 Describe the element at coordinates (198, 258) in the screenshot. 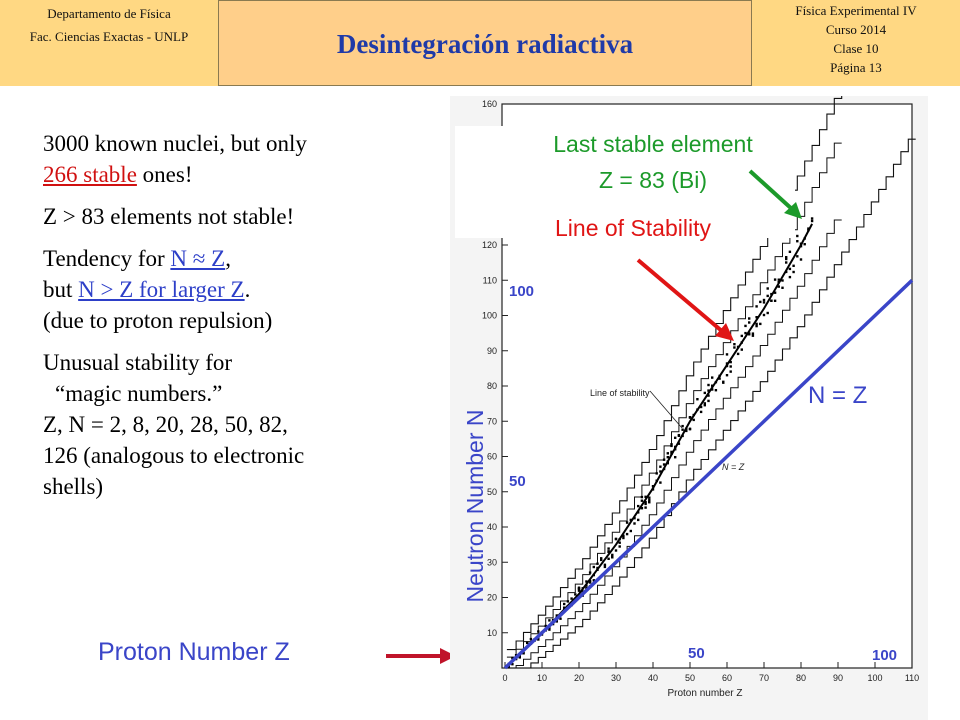

I see `text-n-approx-z: N ≈ Z` at that location.